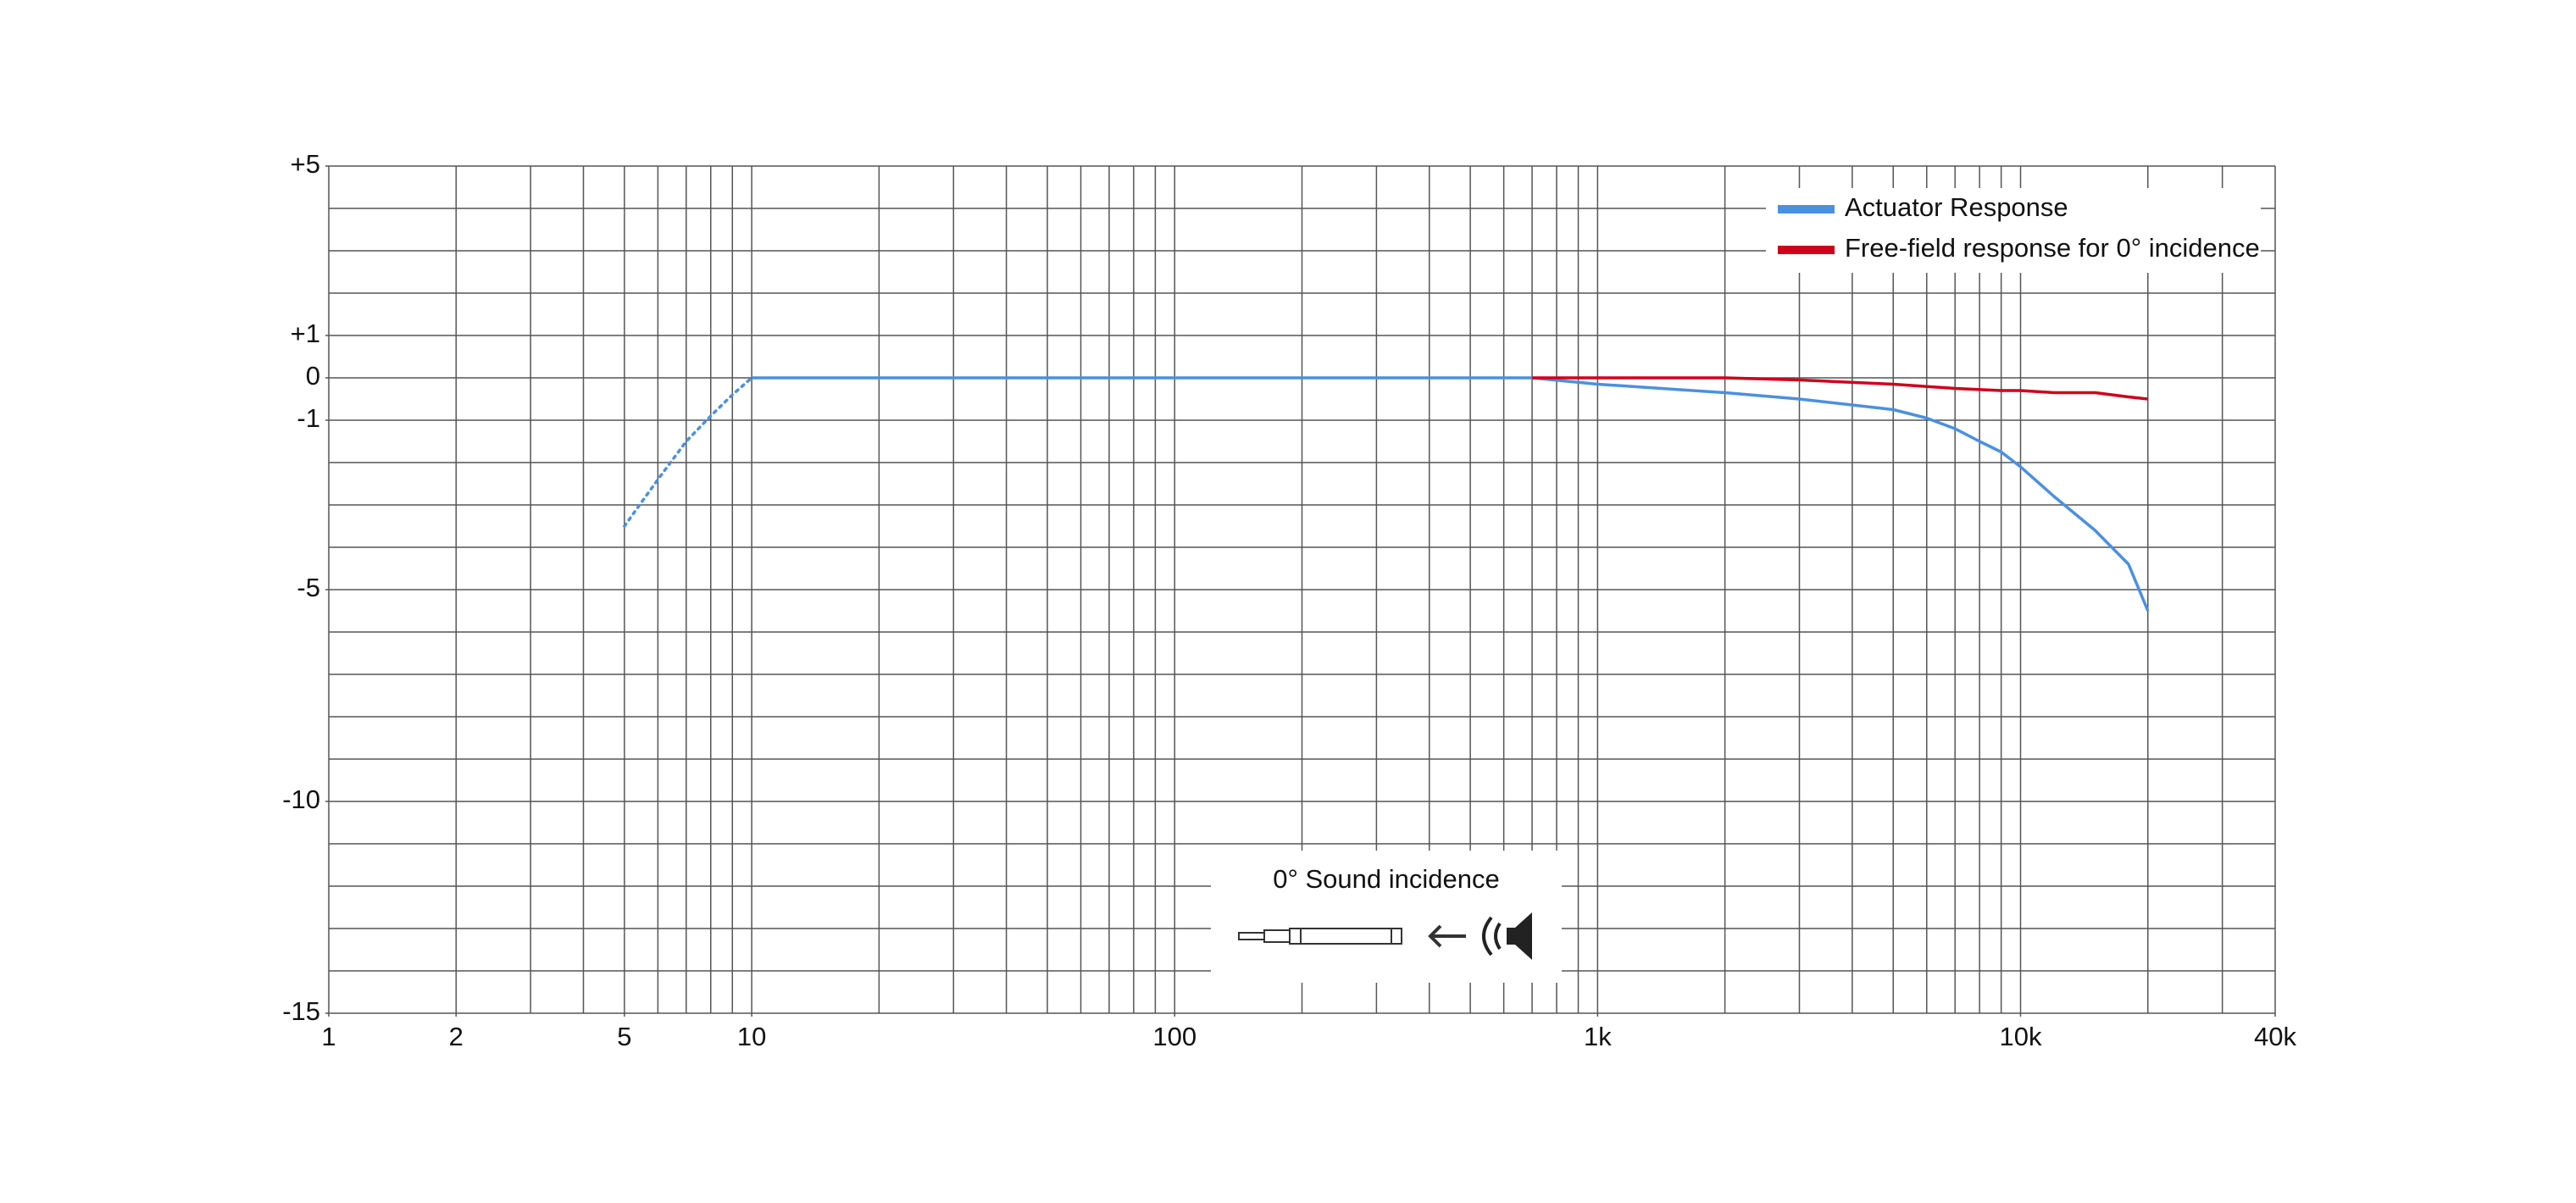  Describe the element at coordinates (1507, 936) in the screenshot. I see `speaker-icon` at that location.